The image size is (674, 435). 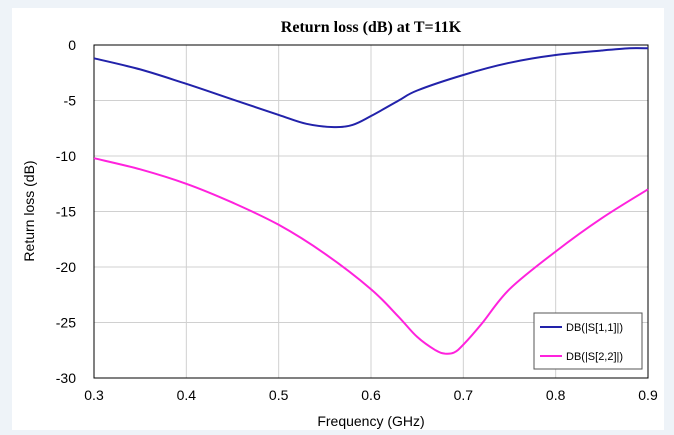 What do you see at coordinates (279, 395) in the screenshot?
I see `x-tick-label: 0.5` at bounding box center [279, 395].